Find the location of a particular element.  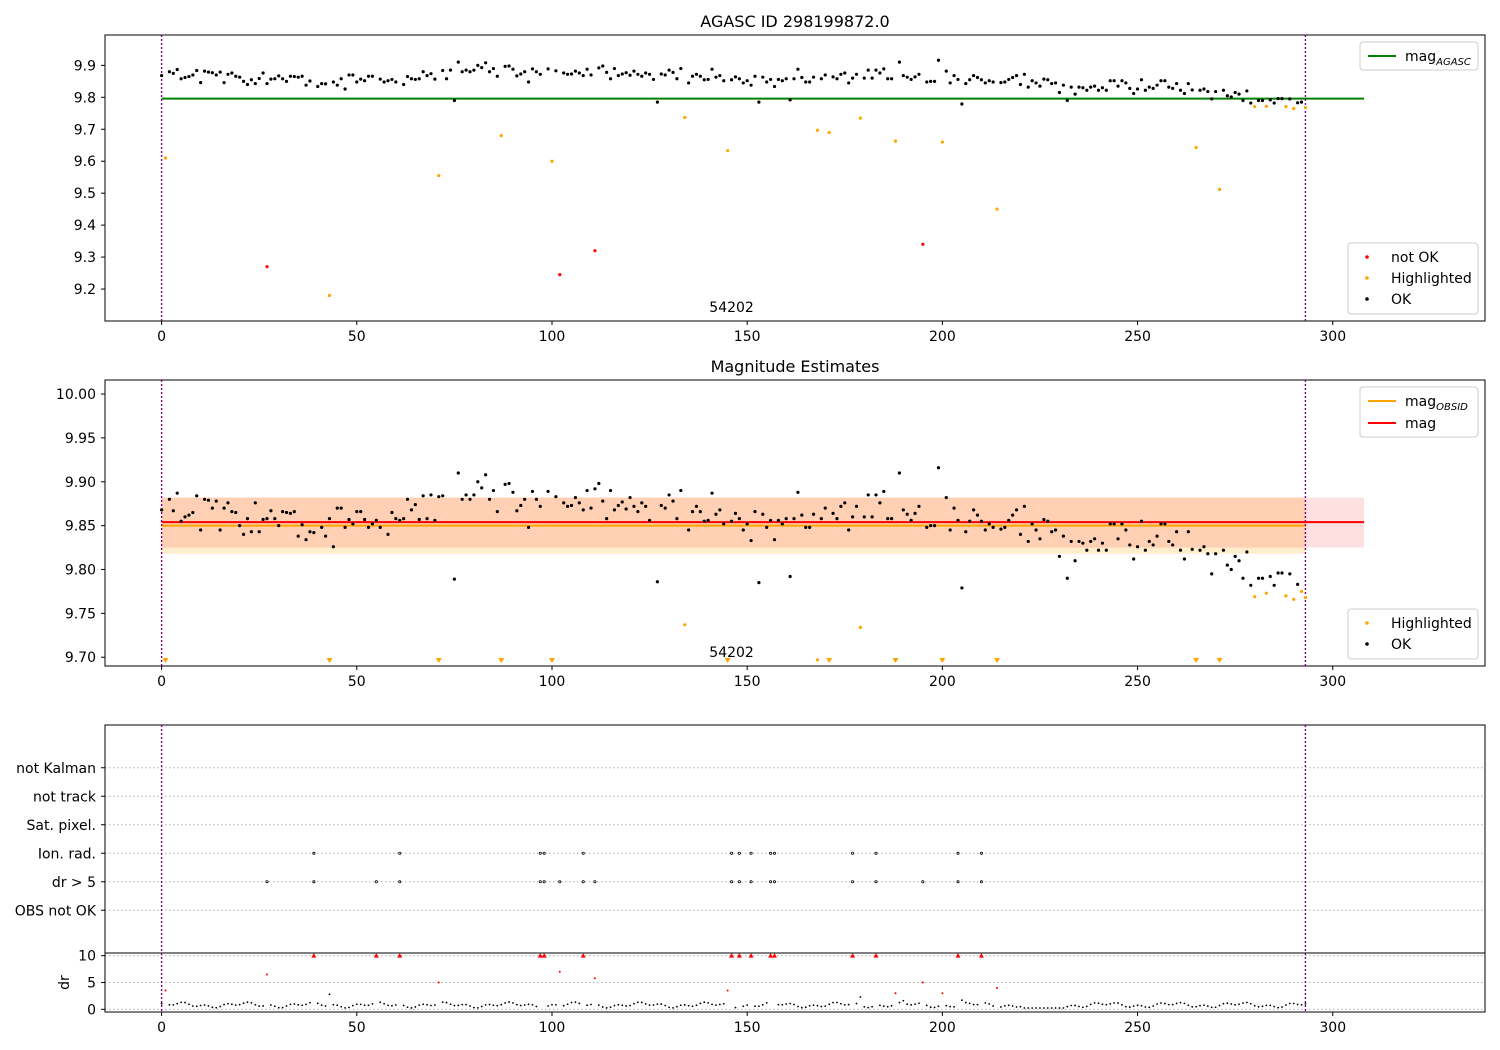

legend-marker is located at coordinates (1367, 278).